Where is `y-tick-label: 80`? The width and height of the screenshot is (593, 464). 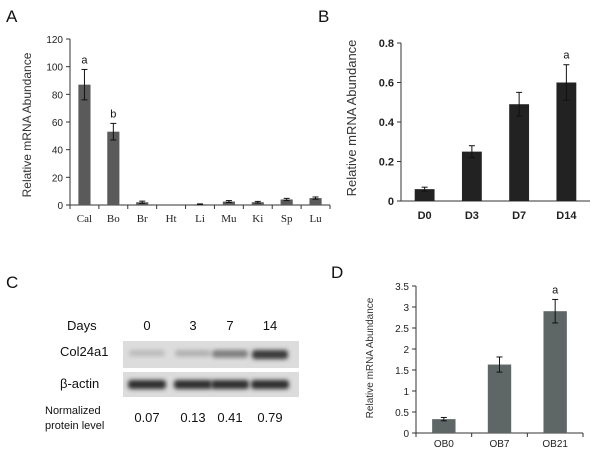
y-tick-label: 80 is located at coordinates (58, 95).